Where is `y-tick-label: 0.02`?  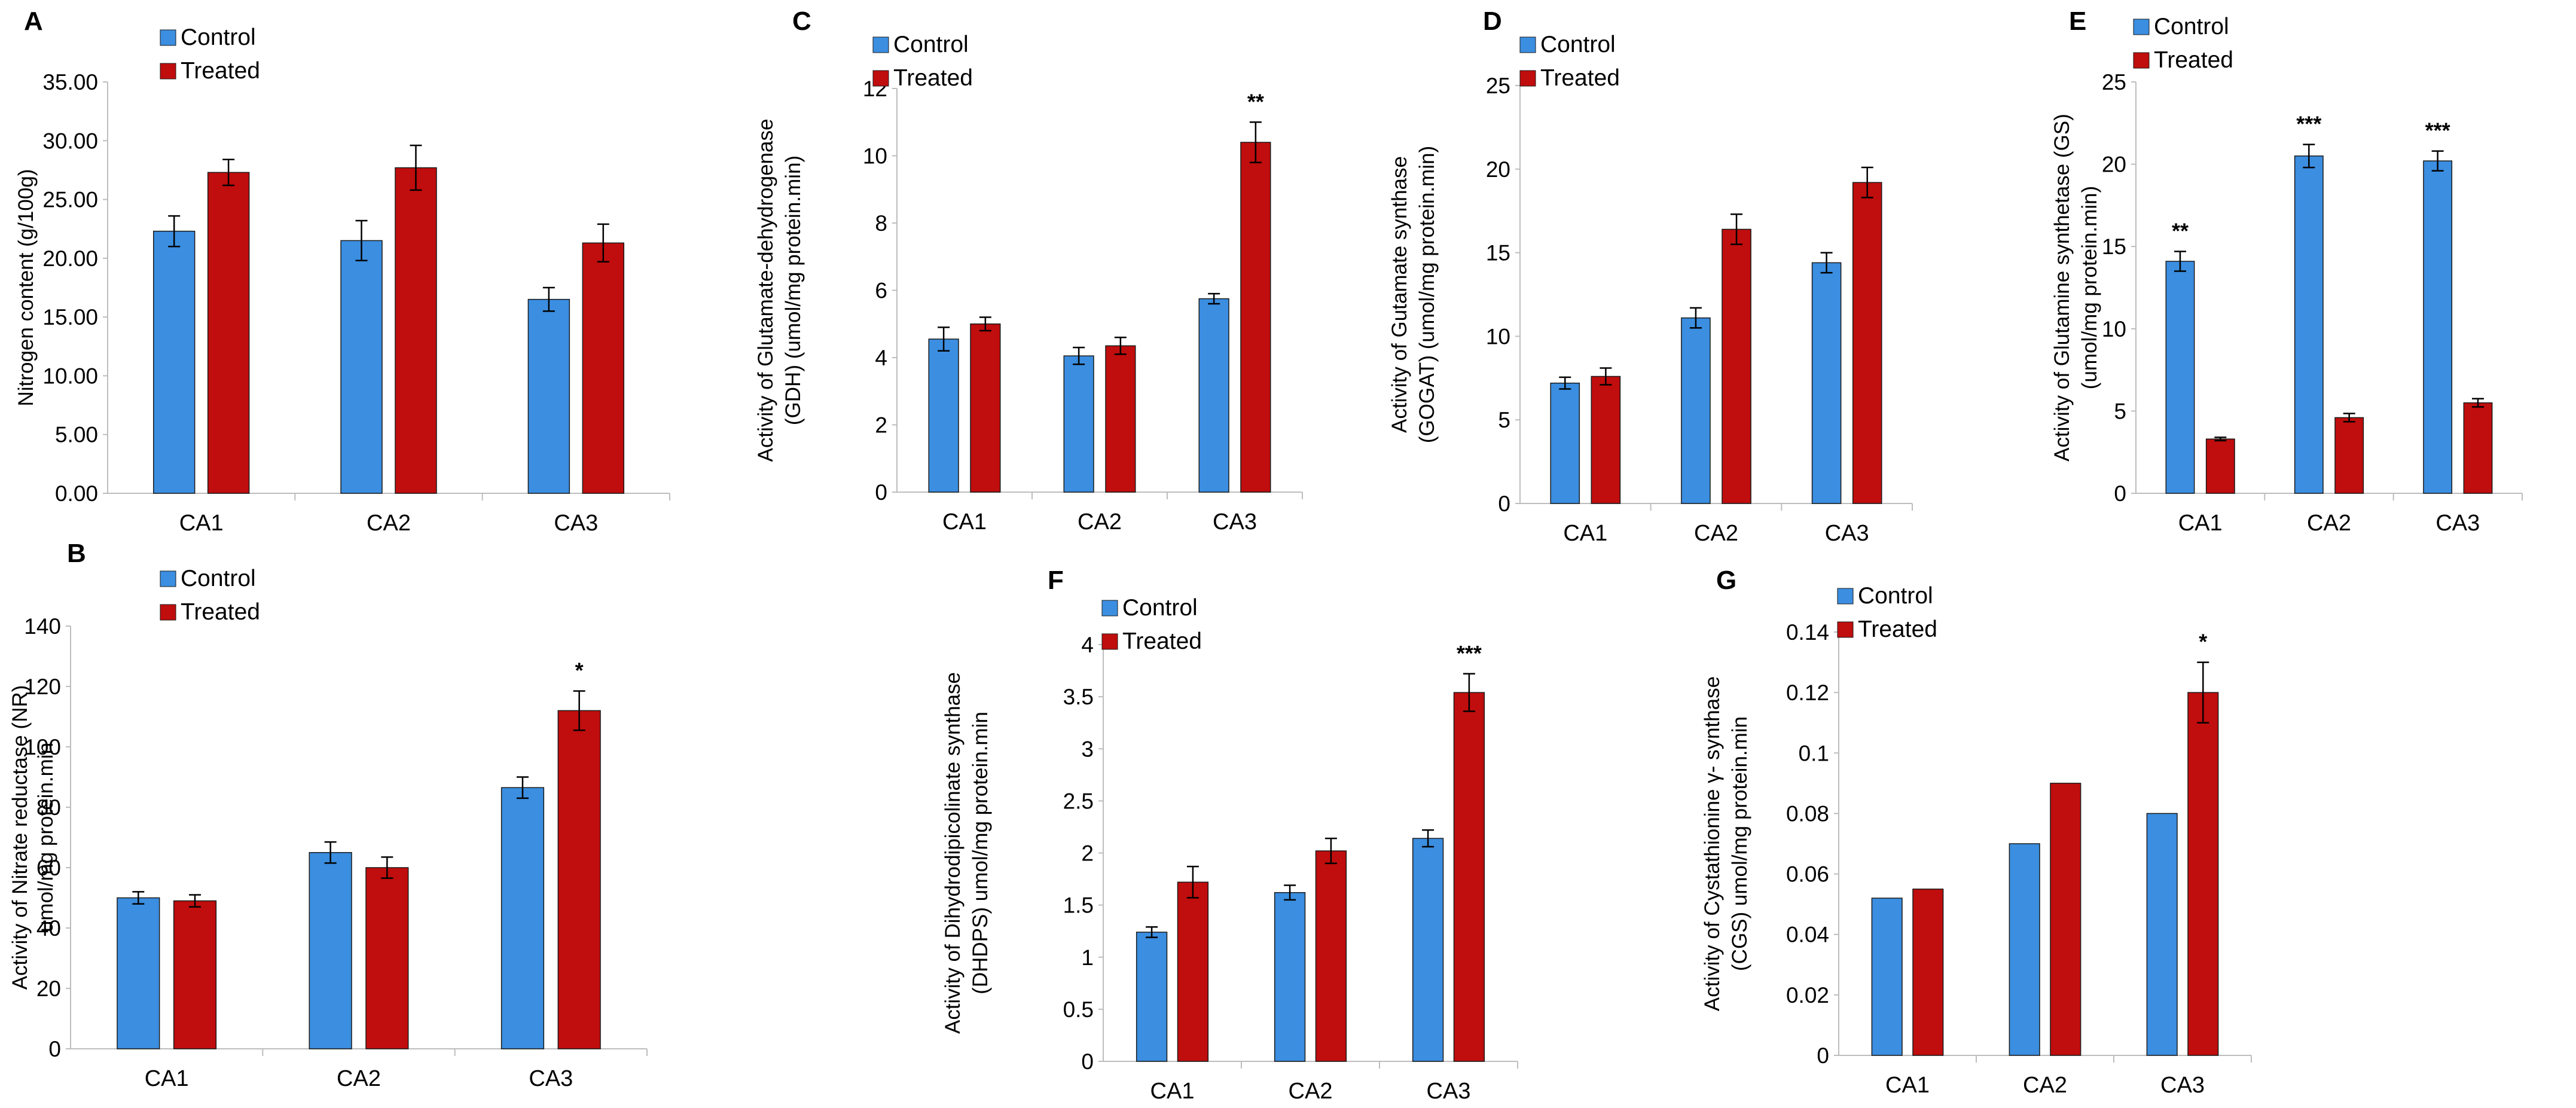 y-tick-label: 0.02 is located at coordinates (1807, 995).